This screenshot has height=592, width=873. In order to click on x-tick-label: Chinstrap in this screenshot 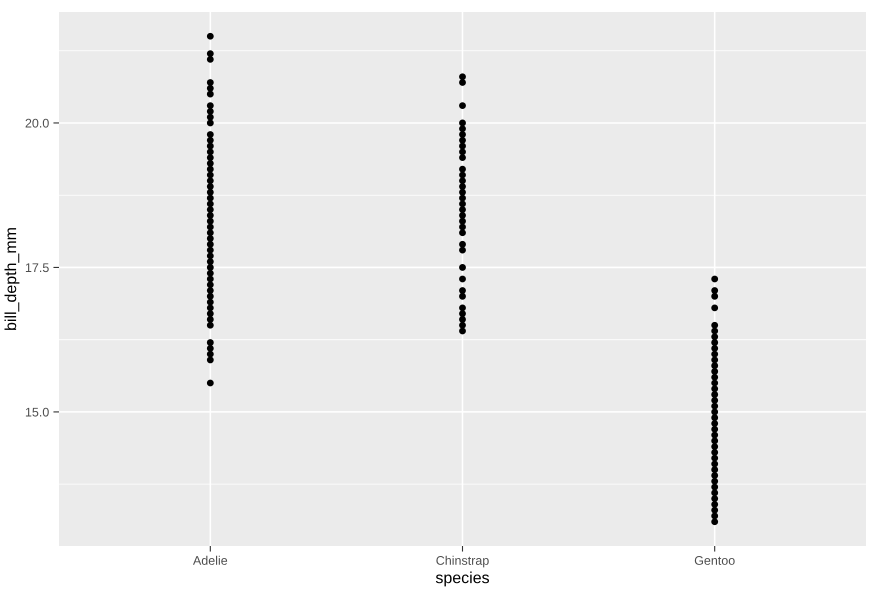, I will do `click(462, 562)`.